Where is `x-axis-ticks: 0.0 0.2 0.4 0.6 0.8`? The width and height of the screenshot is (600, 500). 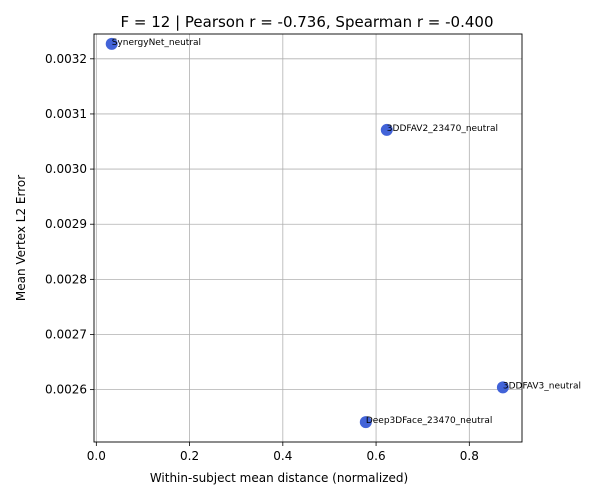 x-axis-ticks: 0.0 0.2 0.4 0.6 0.8 is located at coordinates (283, 452).